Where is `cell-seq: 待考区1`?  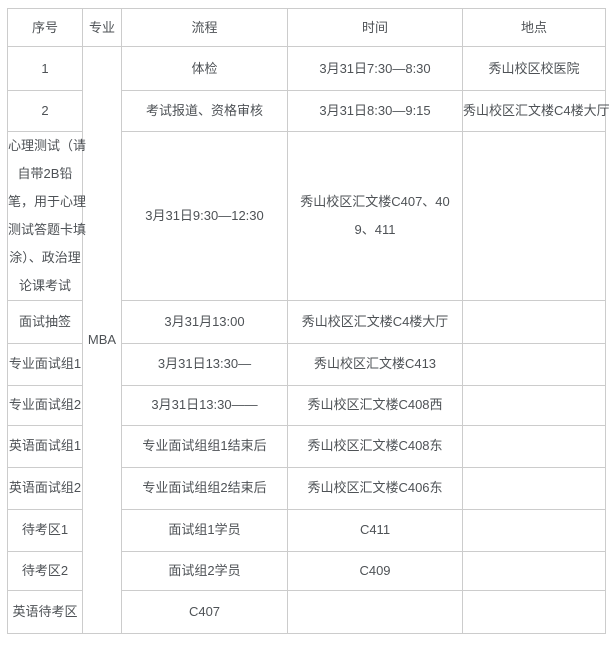
cell-seq: 待考区1 is located at coordinates (45, 530).